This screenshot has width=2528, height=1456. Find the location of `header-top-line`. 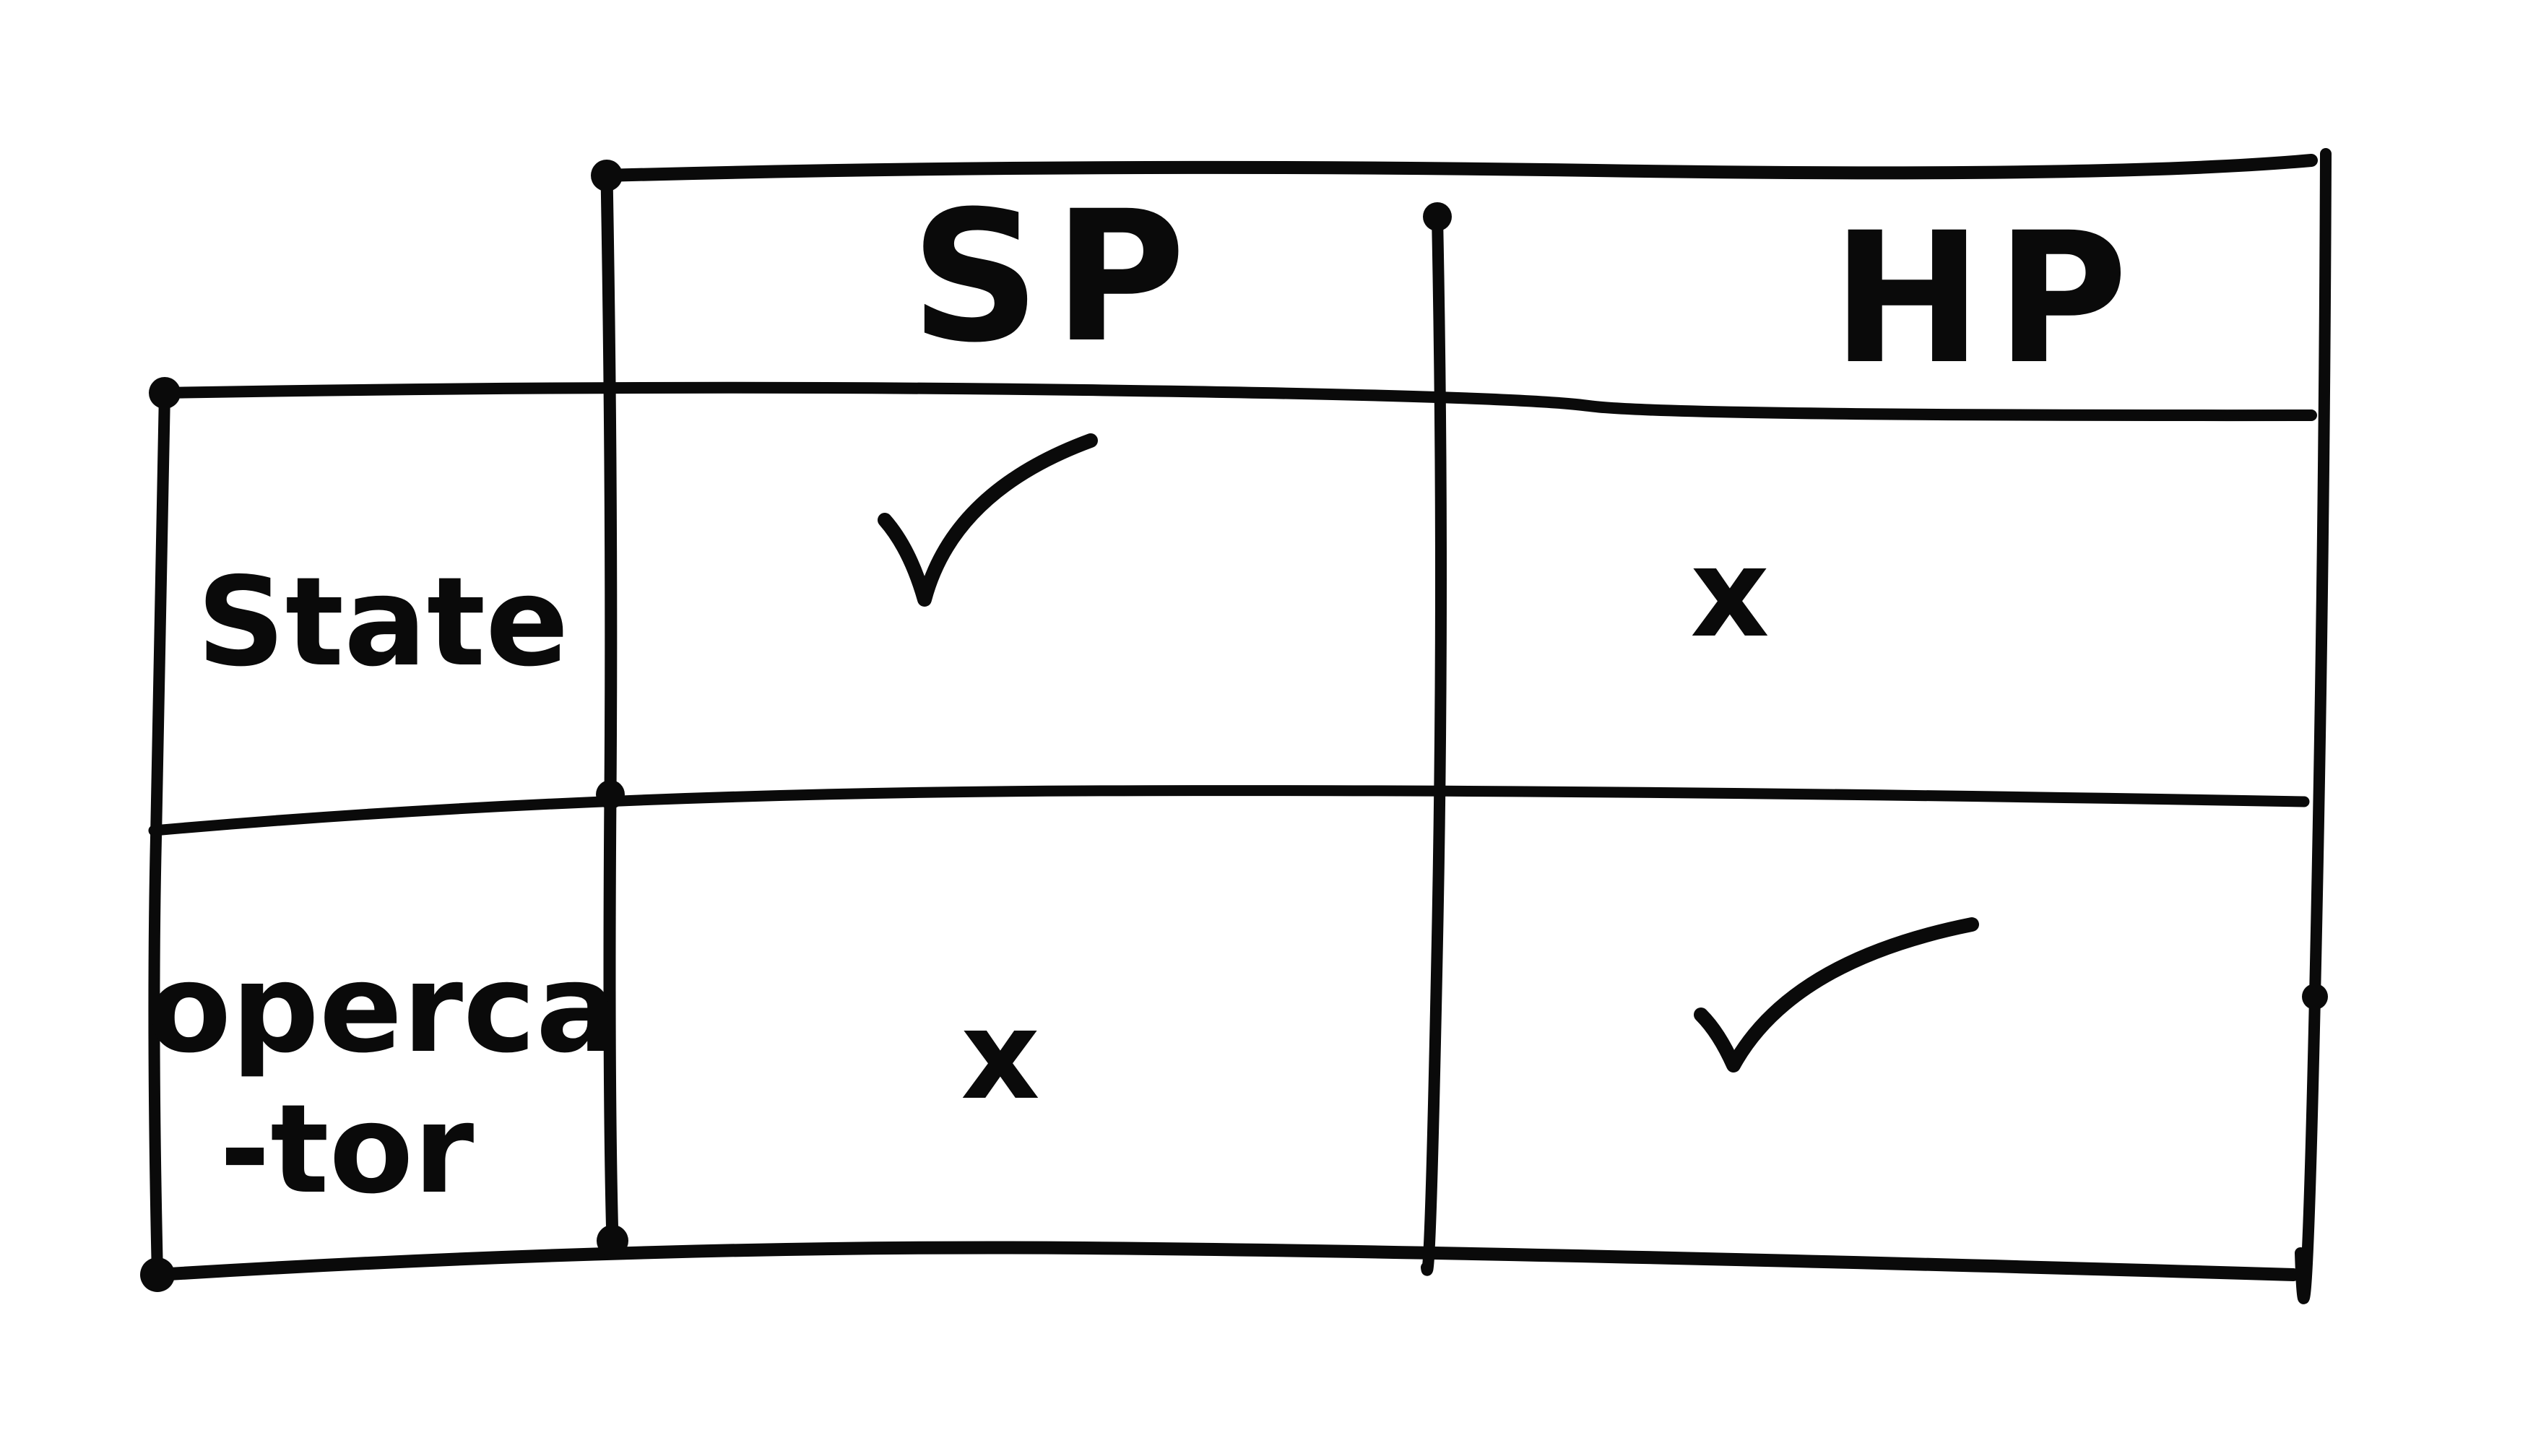

header-top-line is located at coordinates (1459, 168).